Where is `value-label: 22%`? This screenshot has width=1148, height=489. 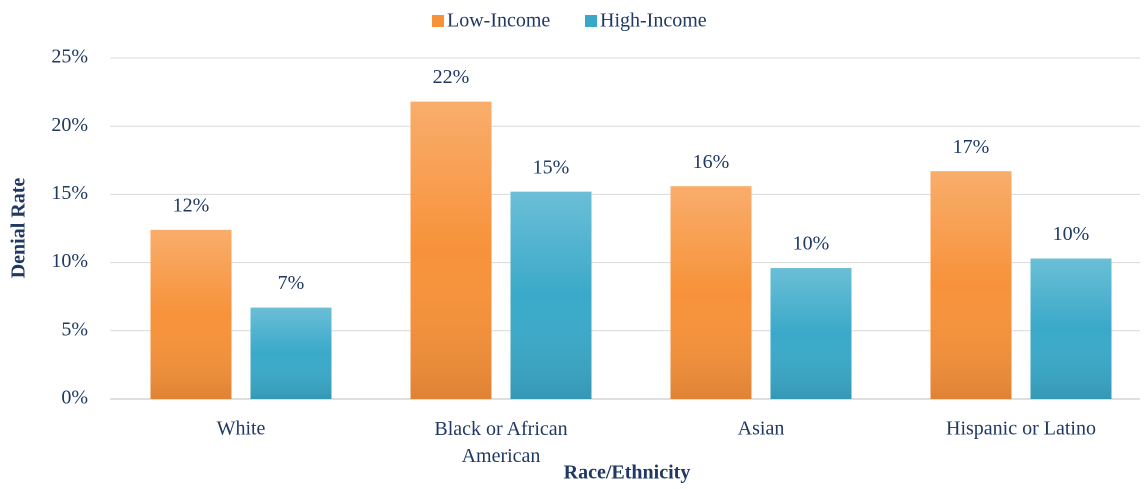 value-label: 22% is located at coordinates (451, 77).